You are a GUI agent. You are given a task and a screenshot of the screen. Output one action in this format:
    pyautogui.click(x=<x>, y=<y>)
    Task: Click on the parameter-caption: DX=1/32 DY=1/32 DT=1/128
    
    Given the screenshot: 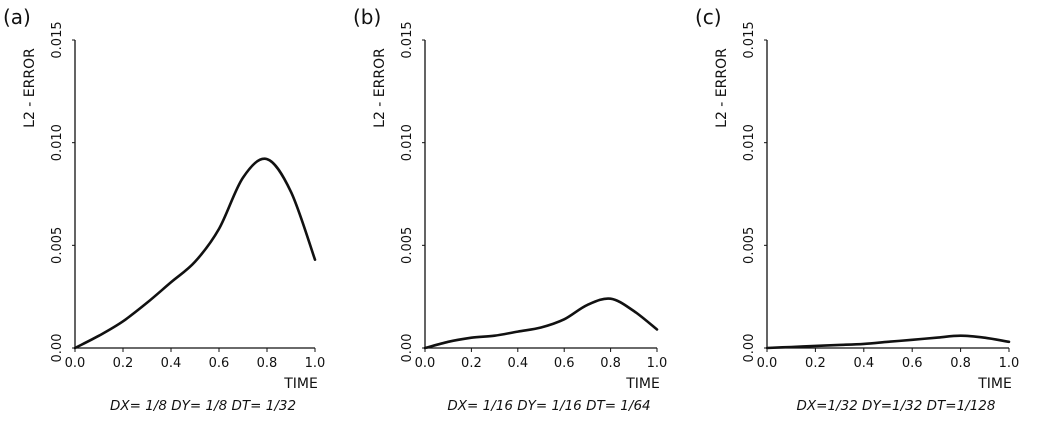 What is the action you would take?
    pyautogui.click(x=896, y=406)
    